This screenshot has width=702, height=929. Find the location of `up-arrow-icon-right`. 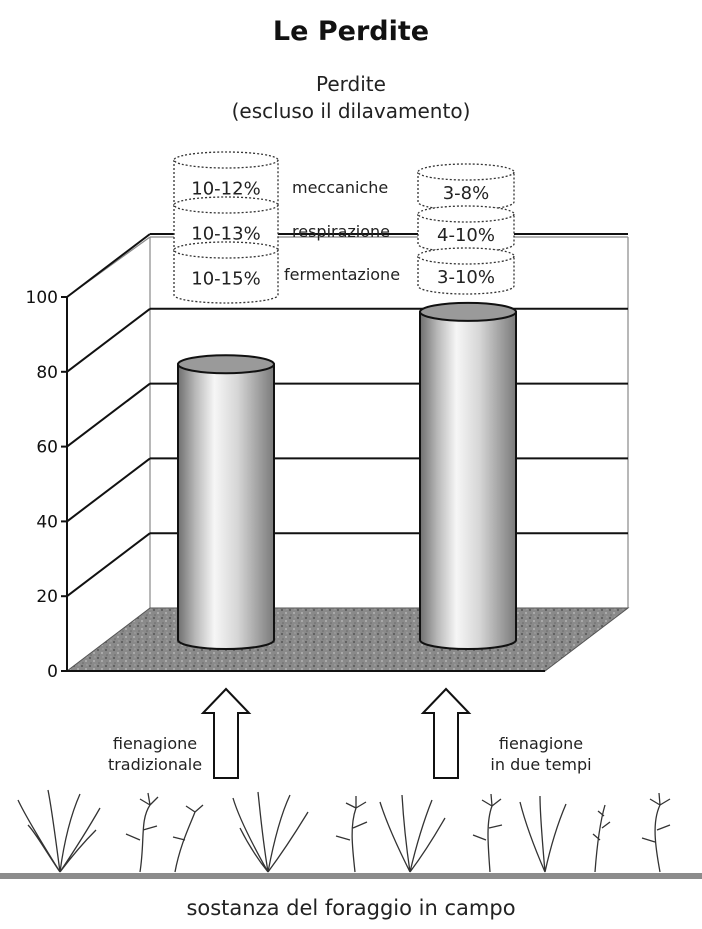

up-arrow-icon-right is located at coordinates (446, 733).